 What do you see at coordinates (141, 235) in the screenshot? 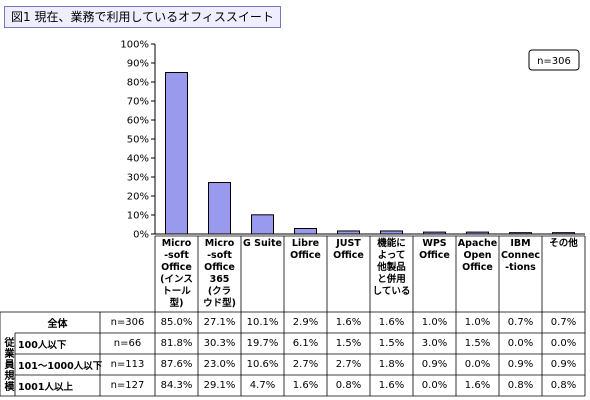
I see `y-tick-label: 0%` at bounding box center [141, 235].